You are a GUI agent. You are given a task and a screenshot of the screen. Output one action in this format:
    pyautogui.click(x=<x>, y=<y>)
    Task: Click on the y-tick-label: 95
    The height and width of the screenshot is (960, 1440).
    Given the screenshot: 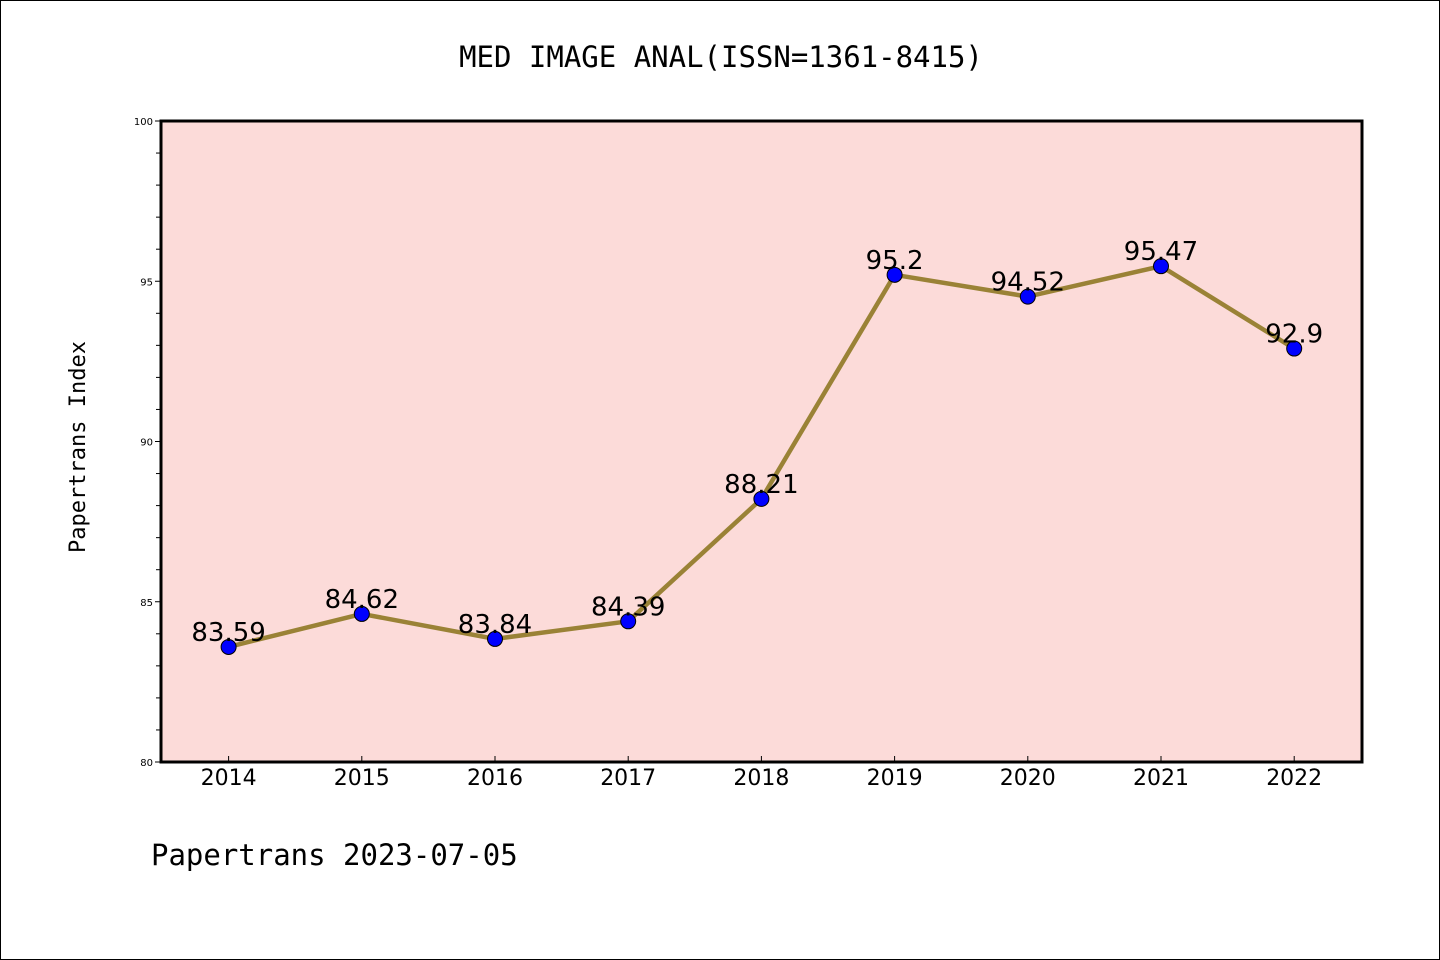 What is the action you would take?
    pyautogui.click(x=146, y=282)
    